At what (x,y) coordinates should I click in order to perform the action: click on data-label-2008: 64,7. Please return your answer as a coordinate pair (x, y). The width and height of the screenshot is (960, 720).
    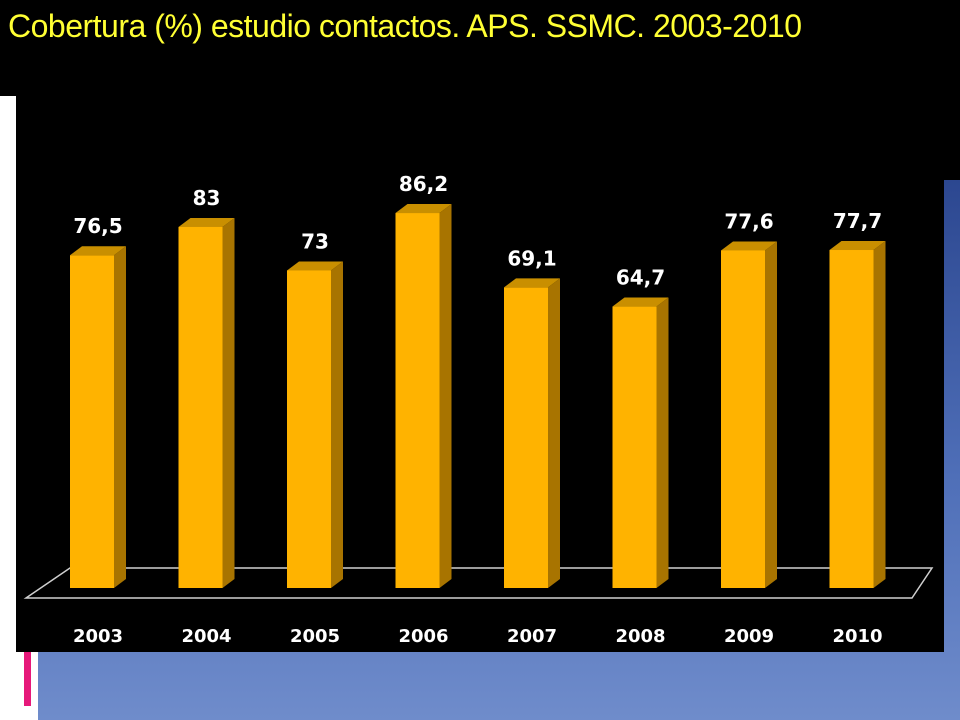
    Looking at the image, I should click on (640, 278).